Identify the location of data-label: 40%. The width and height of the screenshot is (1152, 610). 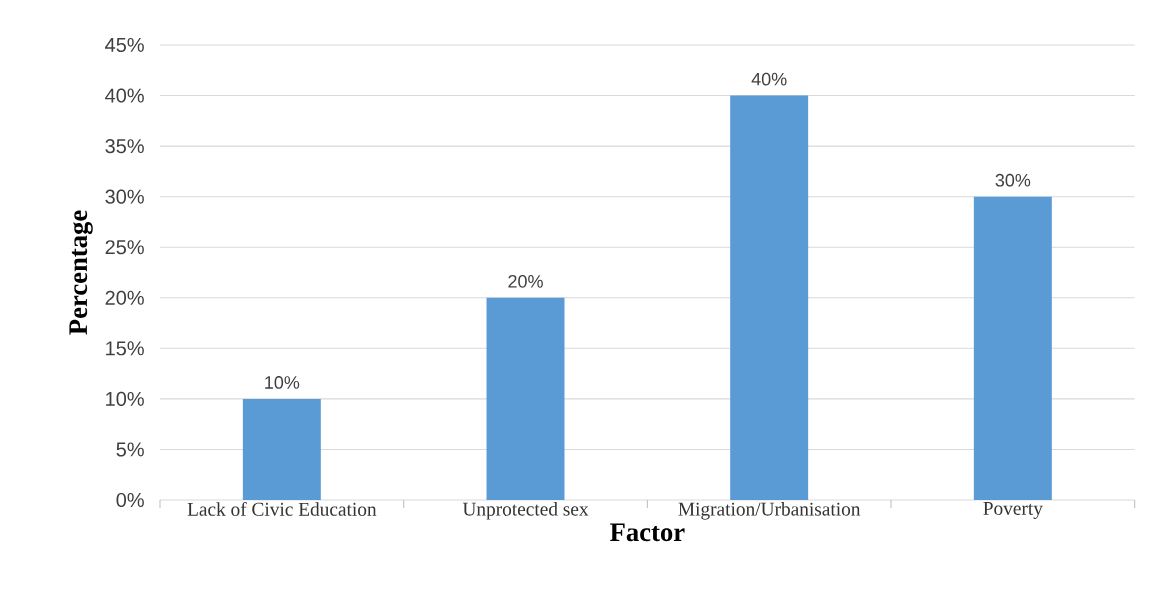
(769, 79).